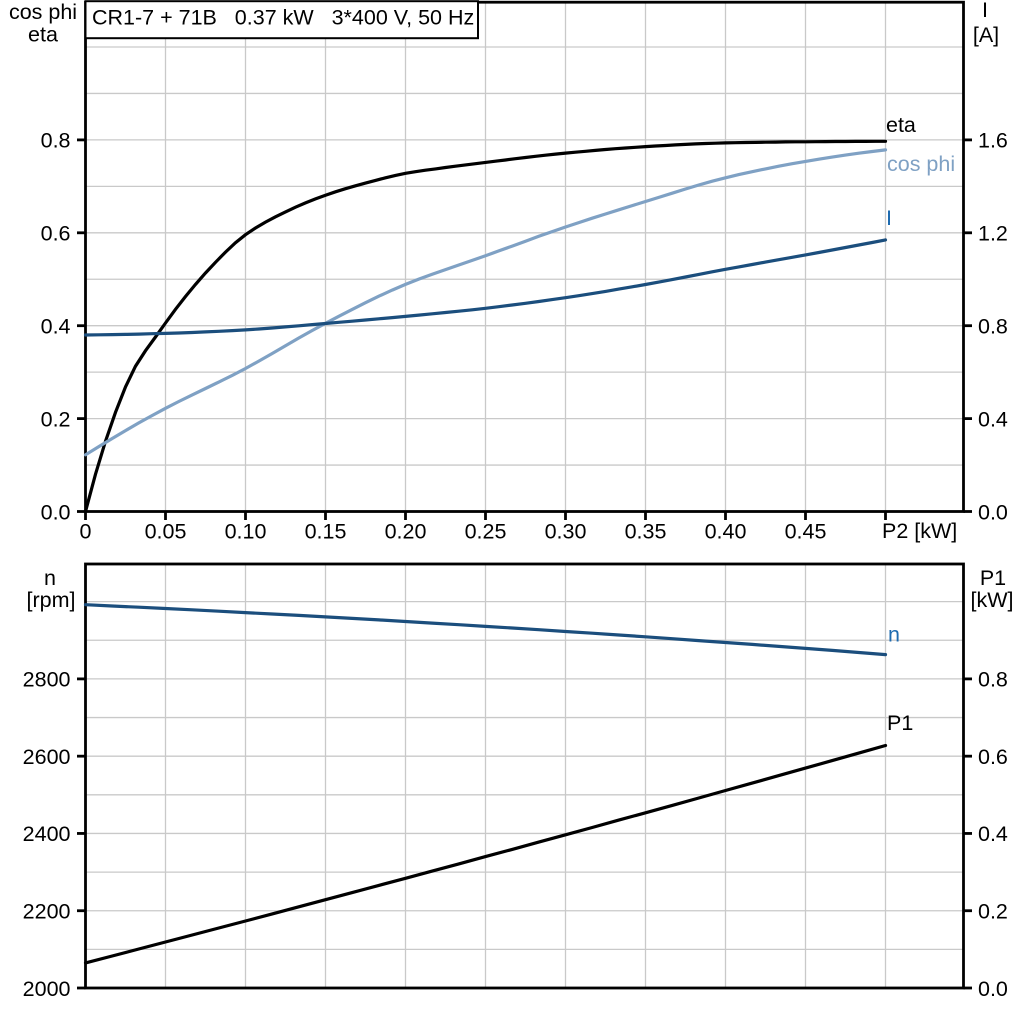 This screenshot has height=1029, width=1024. What do you see at coordinates (986, 35) in the screenshot?
I see `svg-text: [A]` at bounding box center [986, 35].